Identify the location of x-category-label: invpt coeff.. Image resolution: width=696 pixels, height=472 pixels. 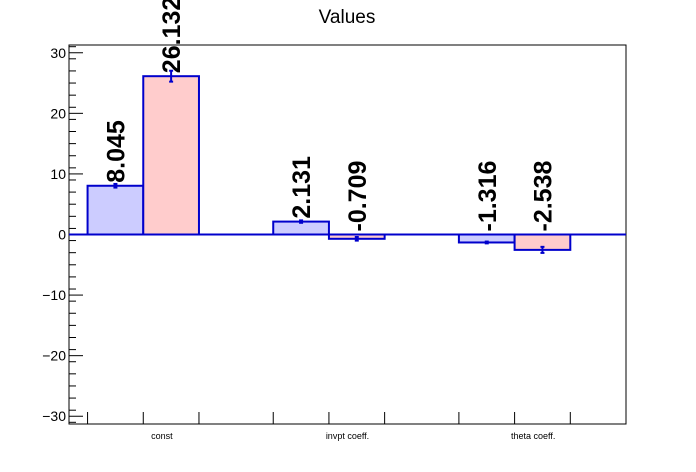
(347, 436).